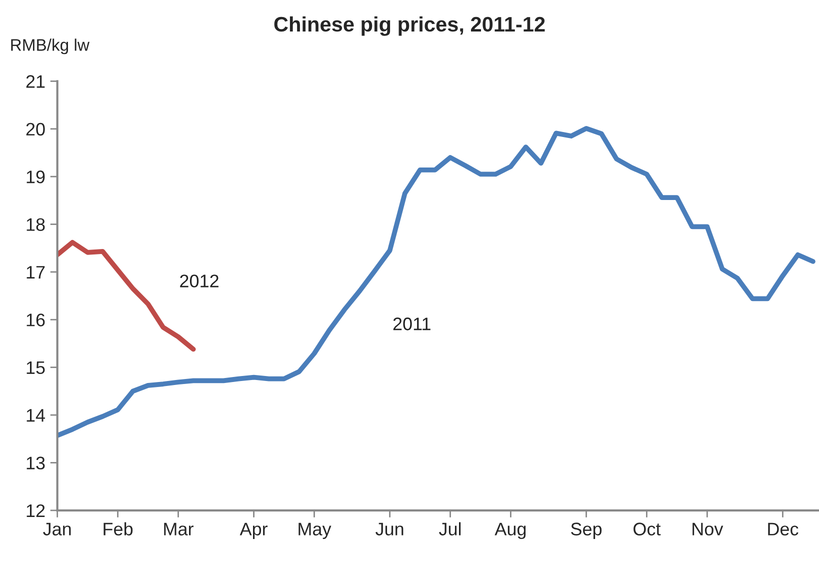 The image size is (819, 580). Describe the element at coordinates (35, 272) in the screenshot. I see `y-tick-label: 17` at that location.